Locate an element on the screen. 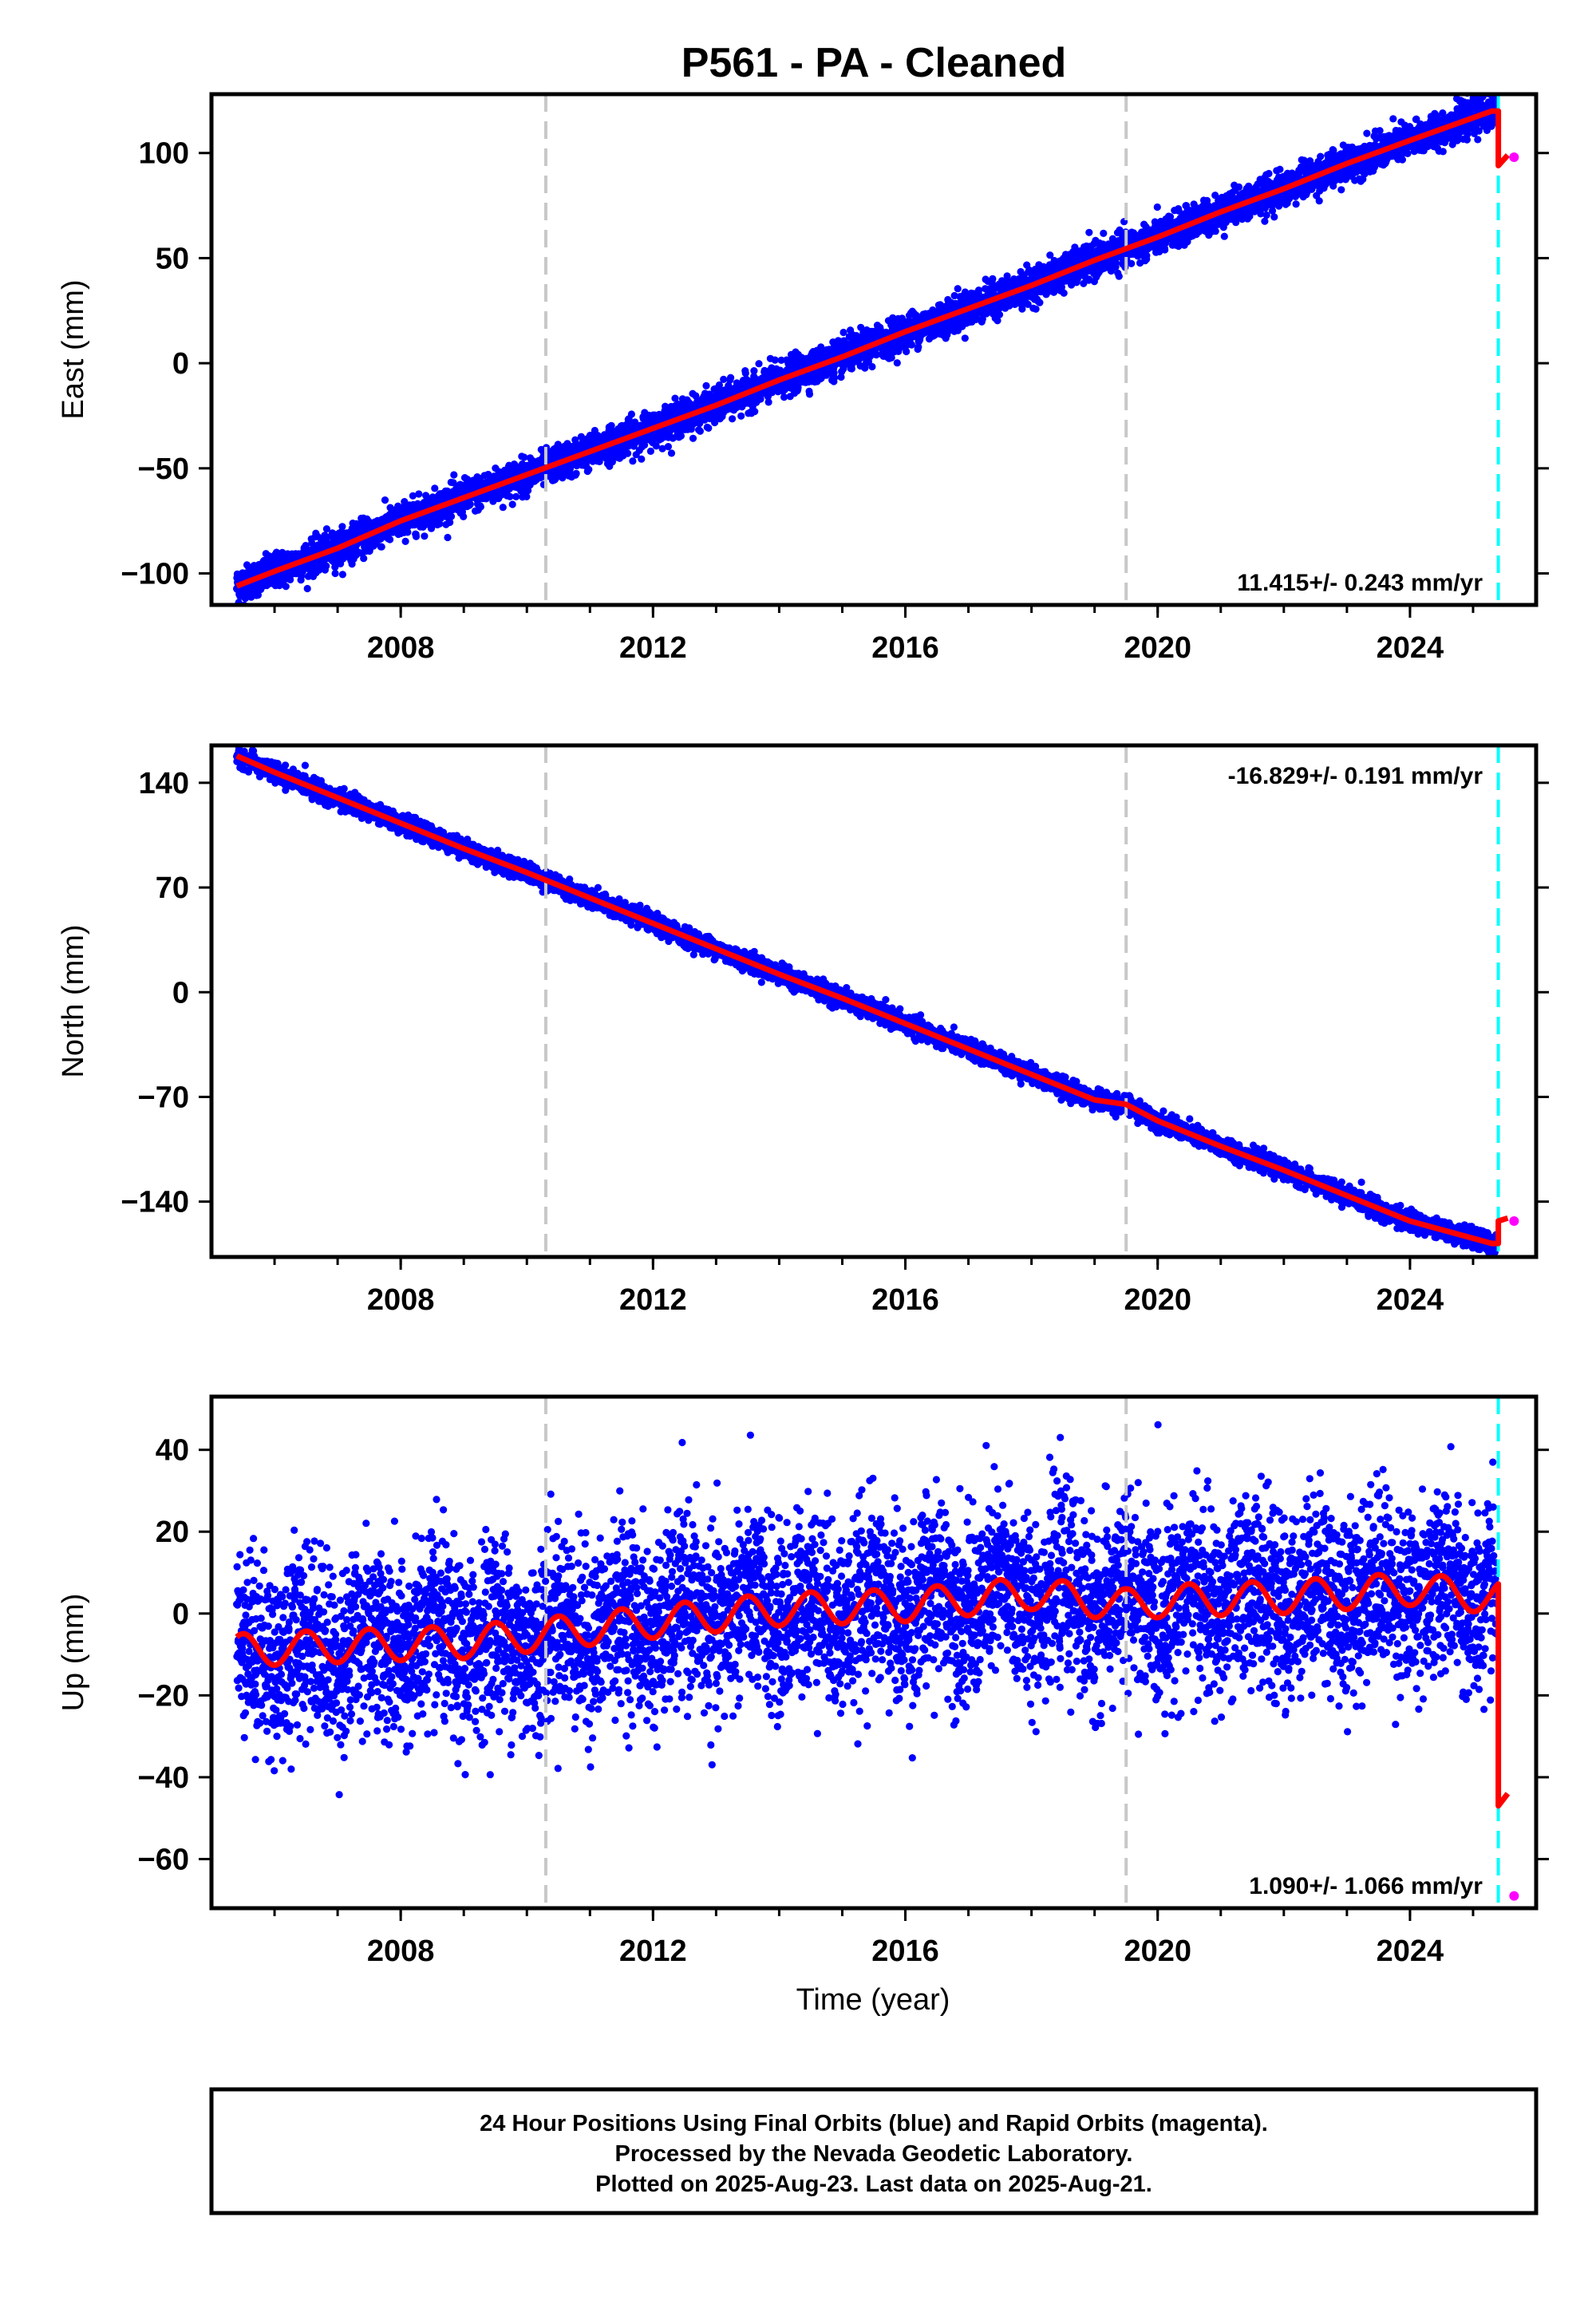 The width and height of the screenshot is (1596, 2316). chart-title: P561 - PA - Cleaned is located at coordinates (874, 63).